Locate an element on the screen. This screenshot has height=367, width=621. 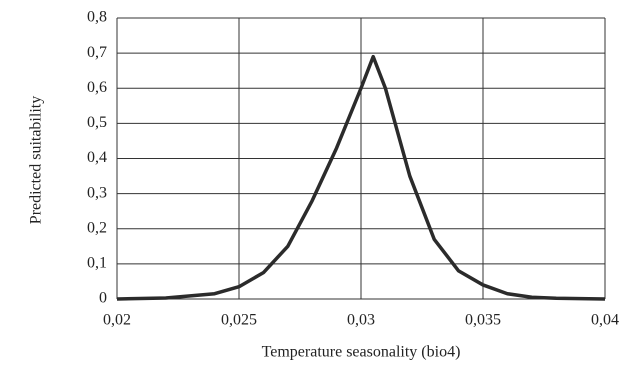
y-tick-label: 0,5 is located at coordinates (97, 122).